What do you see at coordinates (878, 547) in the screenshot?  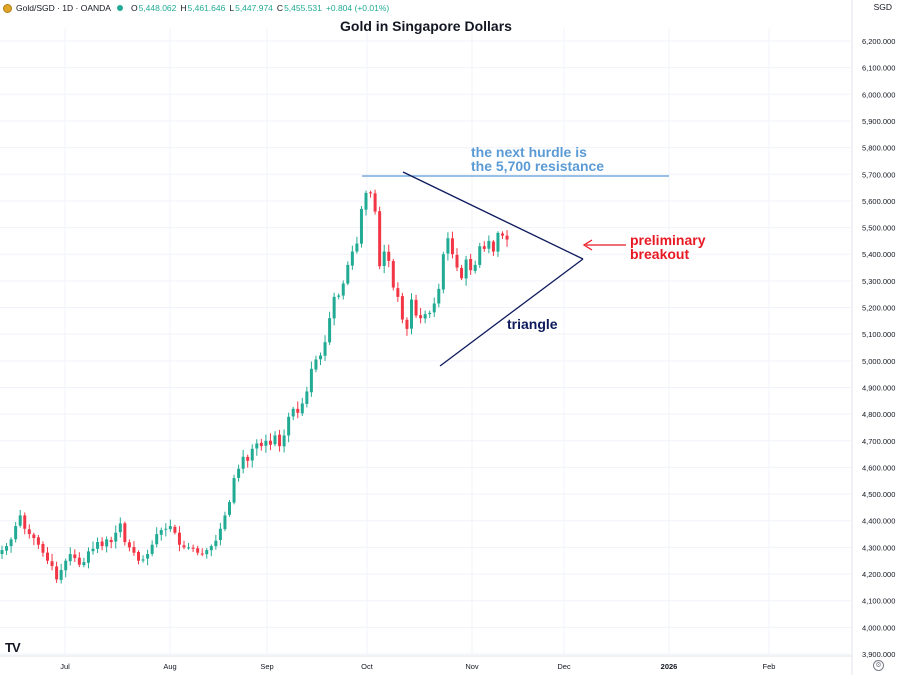 I see `y-tick-label: 4,300.000` at bounding box center [878, 547].